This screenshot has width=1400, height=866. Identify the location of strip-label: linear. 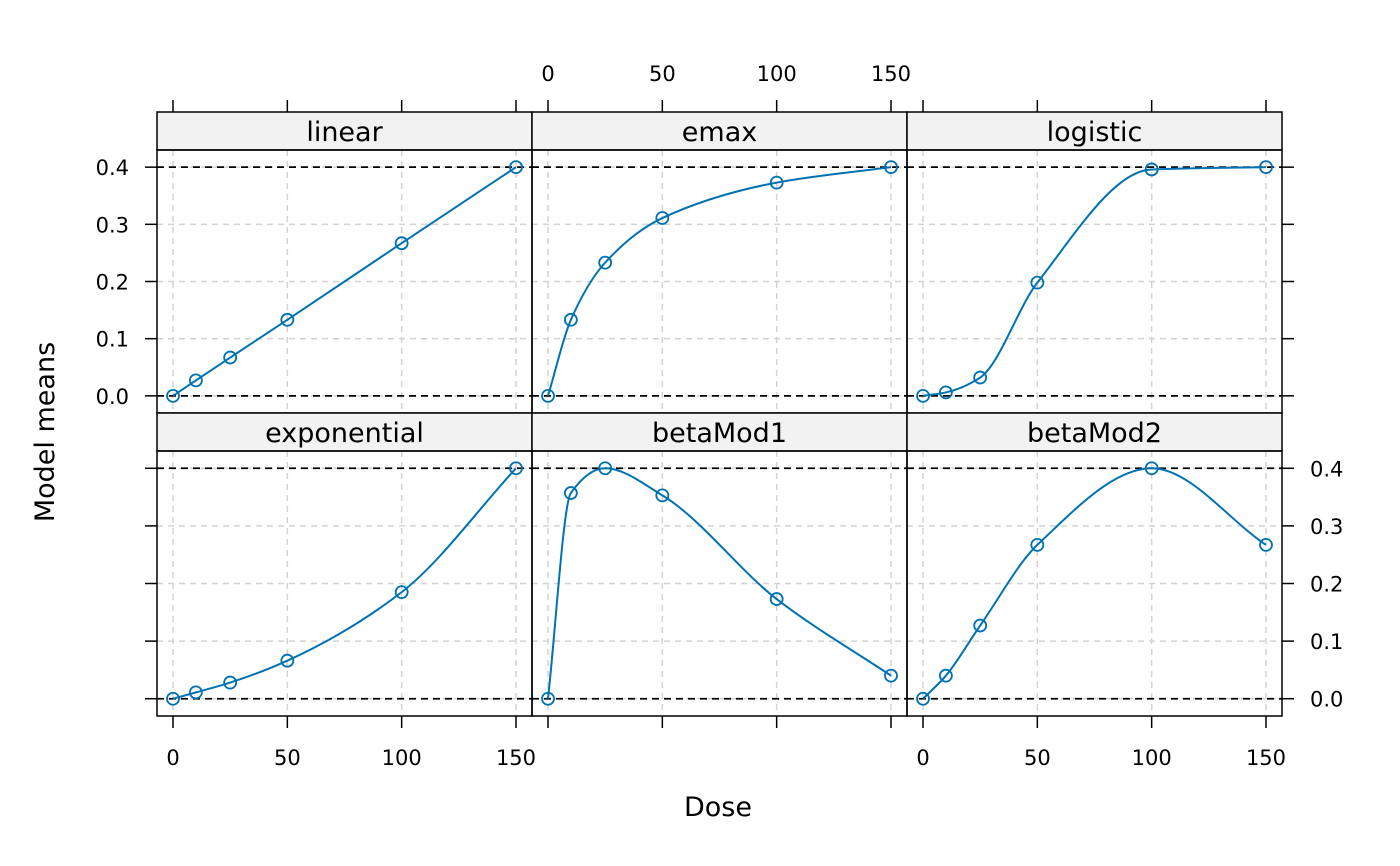
(344, 132).